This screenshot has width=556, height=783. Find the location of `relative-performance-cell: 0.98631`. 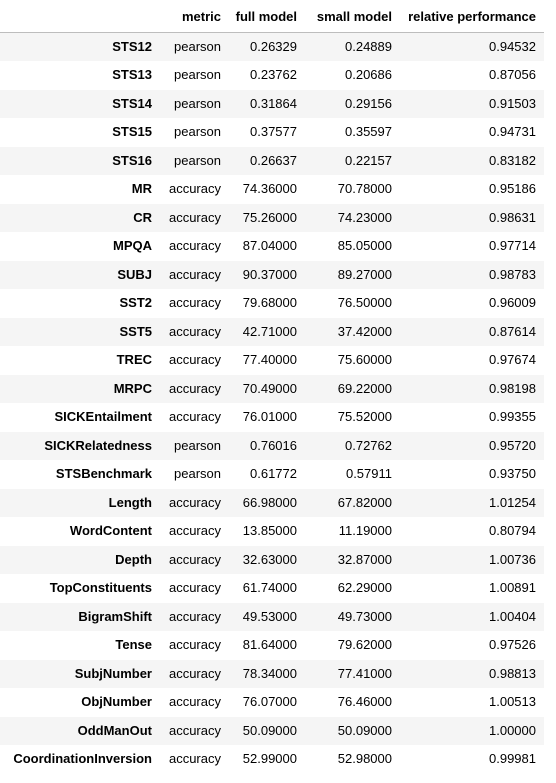

relative-performance-cell: 0.98631 is located at coordinates (512, 217).